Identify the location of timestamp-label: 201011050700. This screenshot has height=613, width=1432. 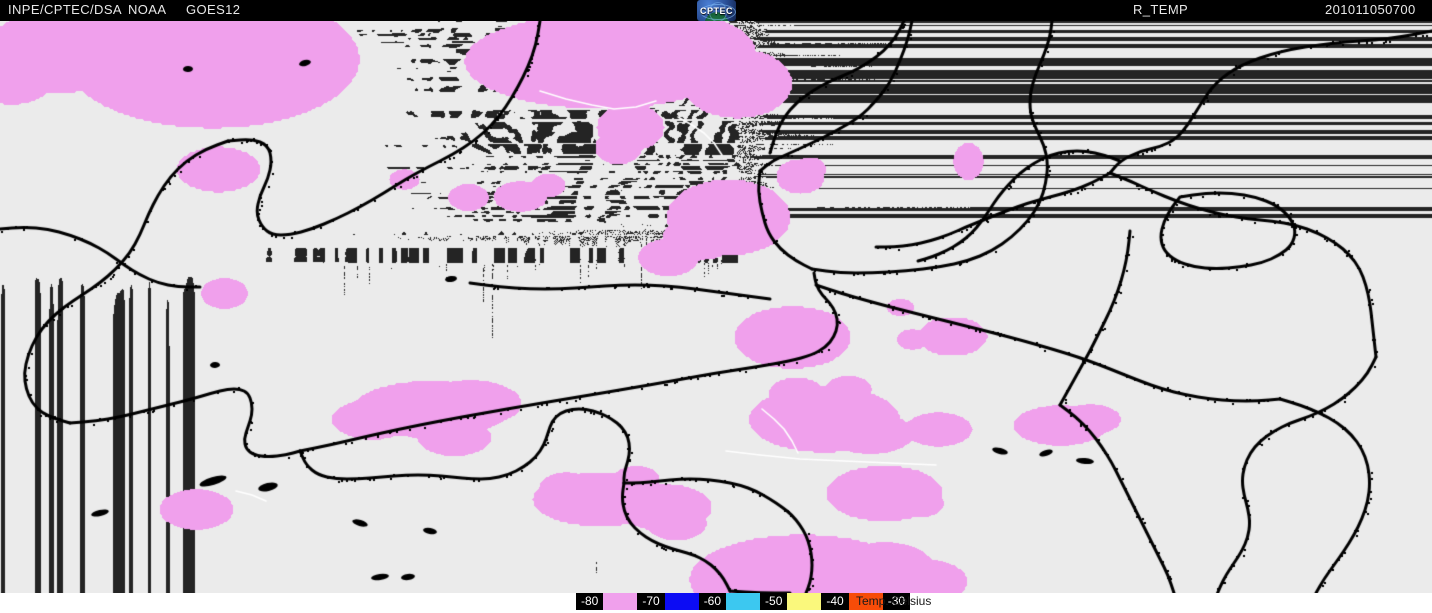
(1370, 9).